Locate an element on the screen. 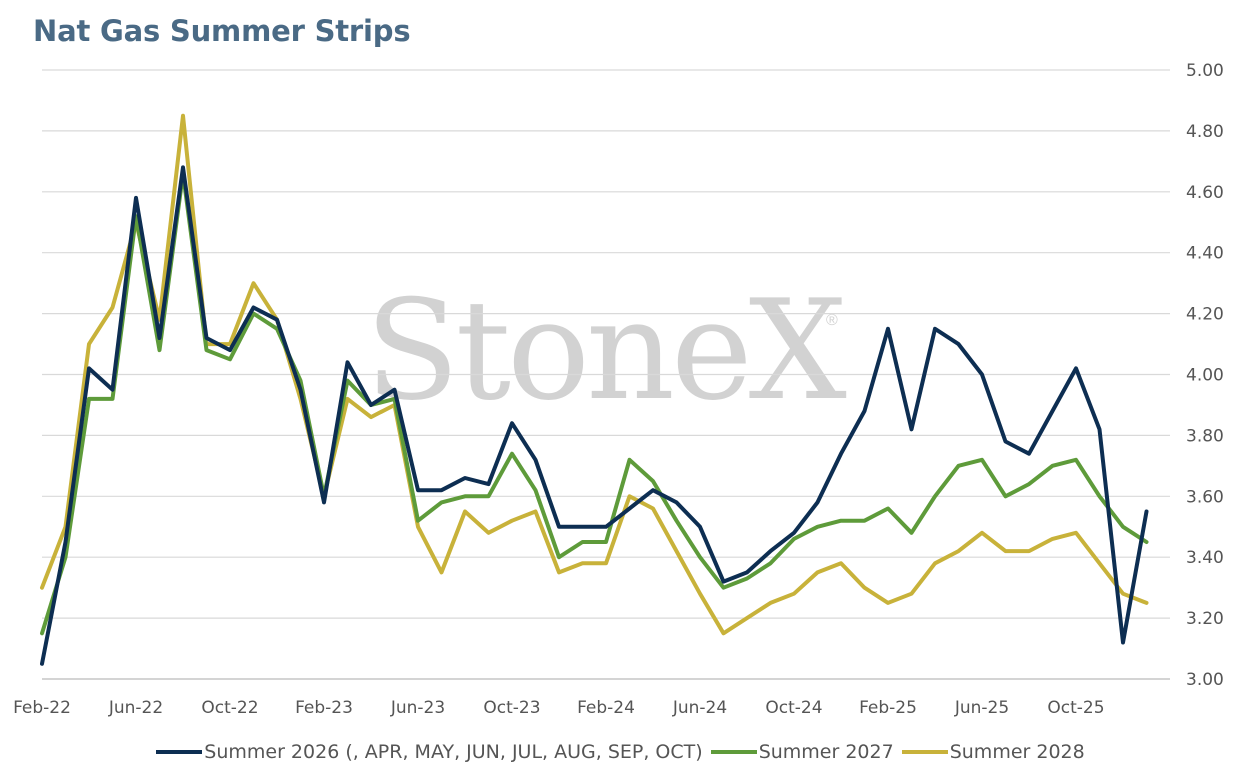 This screenshot has height=773, width=1241. legend-label: Summer 2028 is located at coordinates (1017, 752).